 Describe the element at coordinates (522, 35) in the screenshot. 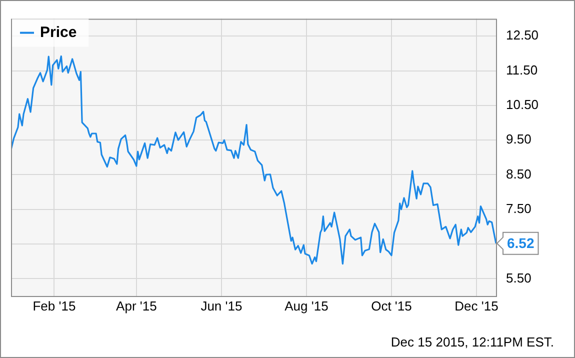

I see `y-tick-label: 12.50` at that location.